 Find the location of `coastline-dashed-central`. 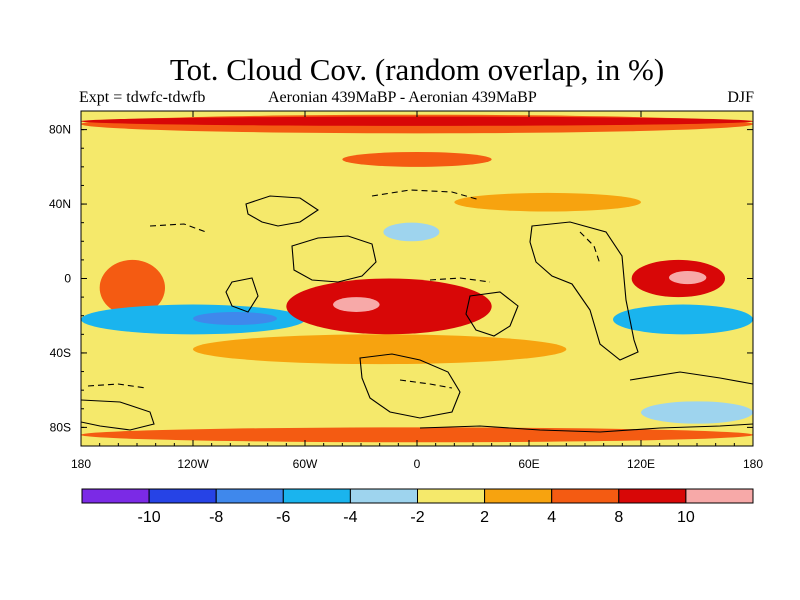

coastline-dashed-central is located at coordinates (460, 280).